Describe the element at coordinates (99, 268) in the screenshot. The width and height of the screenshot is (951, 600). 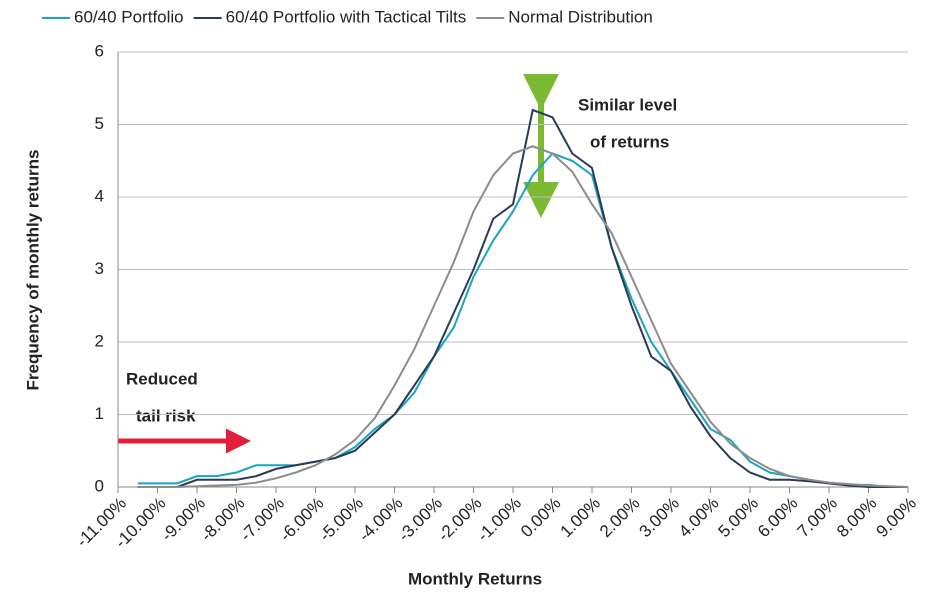
I see `y-tick-label: 3` at that location.